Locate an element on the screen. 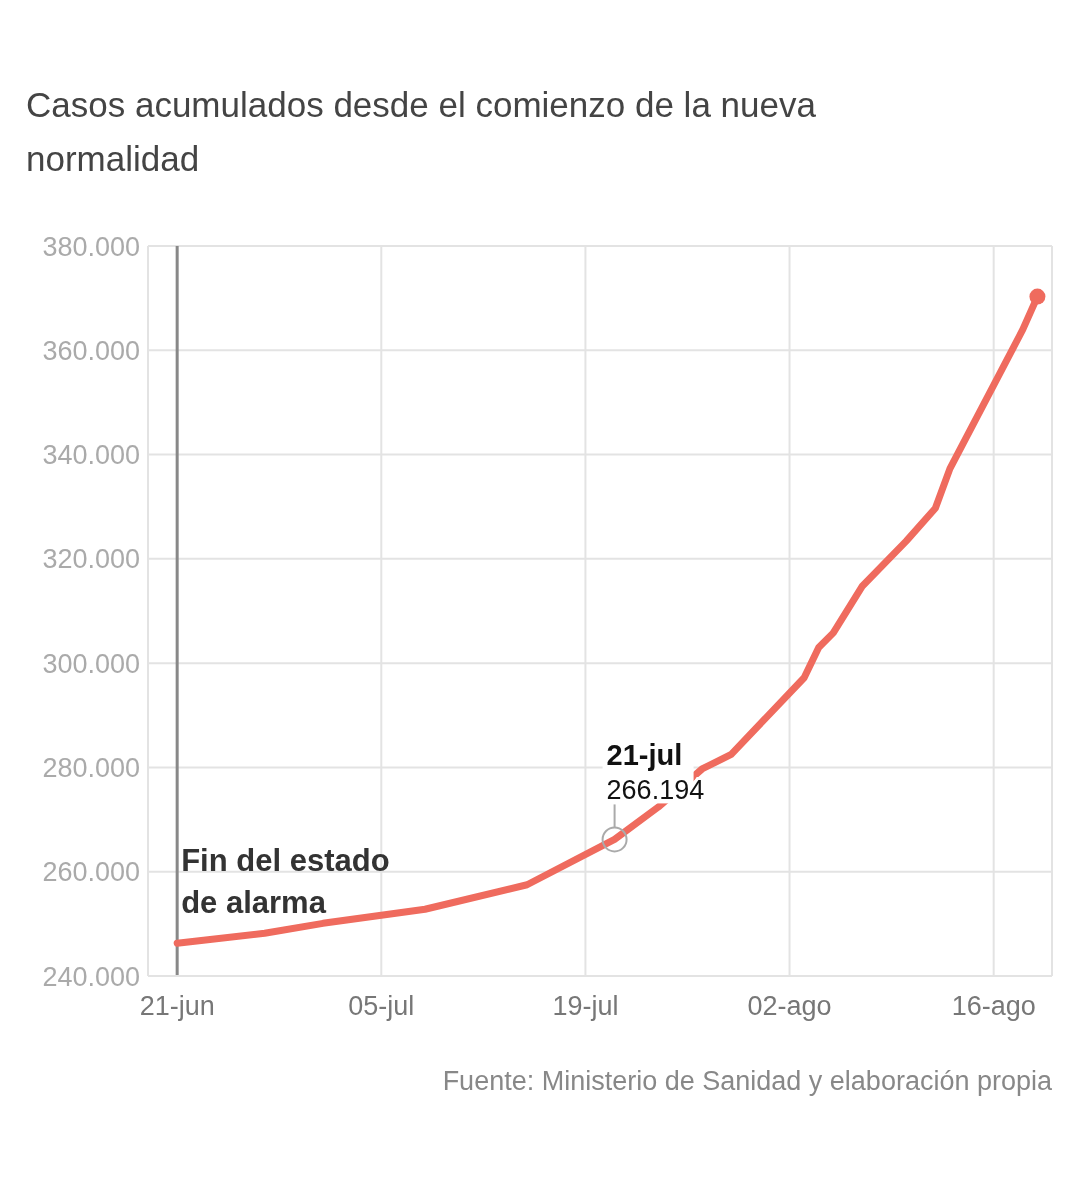  y-tick-label: 280.000 is located at coordinates (91, 768).